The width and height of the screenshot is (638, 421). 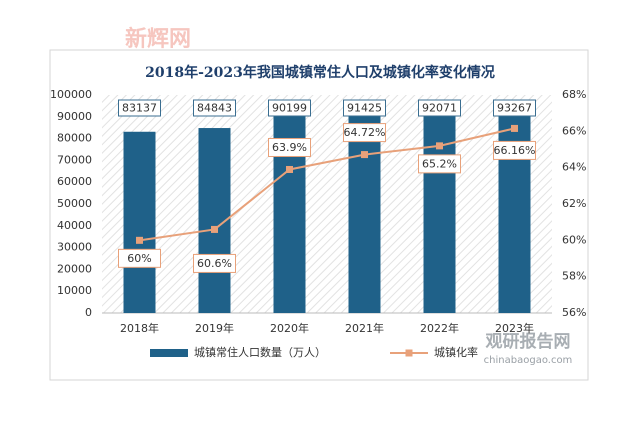 I want to click on value-label: 65.2%, so click(x=439, y=163).